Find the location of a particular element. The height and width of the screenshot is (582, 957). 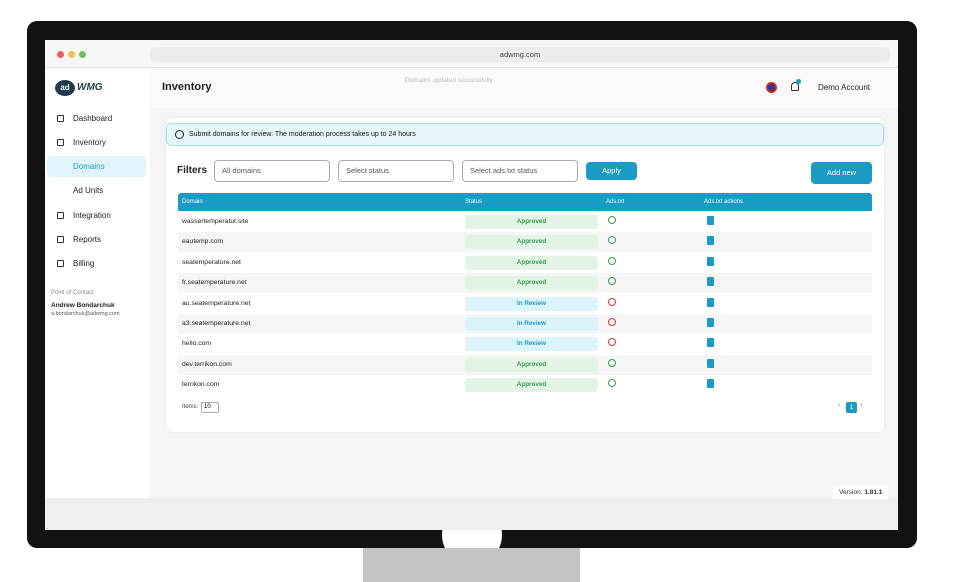

ui-element: Version: 1.81.1 is located at coordinates (860, 492).